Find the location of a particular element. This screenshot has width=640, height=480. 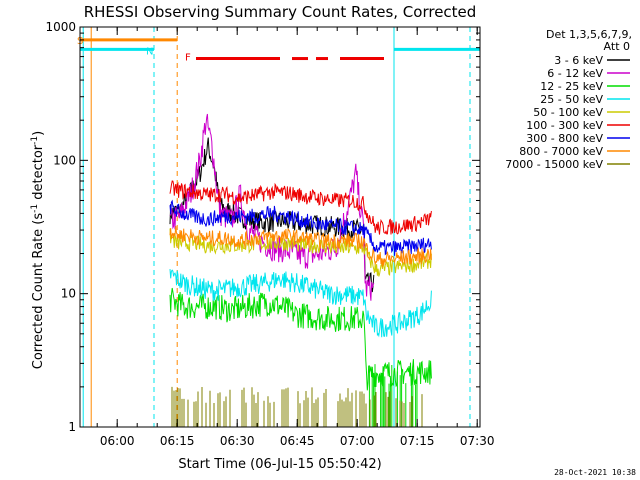

night-label: N is located at coordinates (149, 51).